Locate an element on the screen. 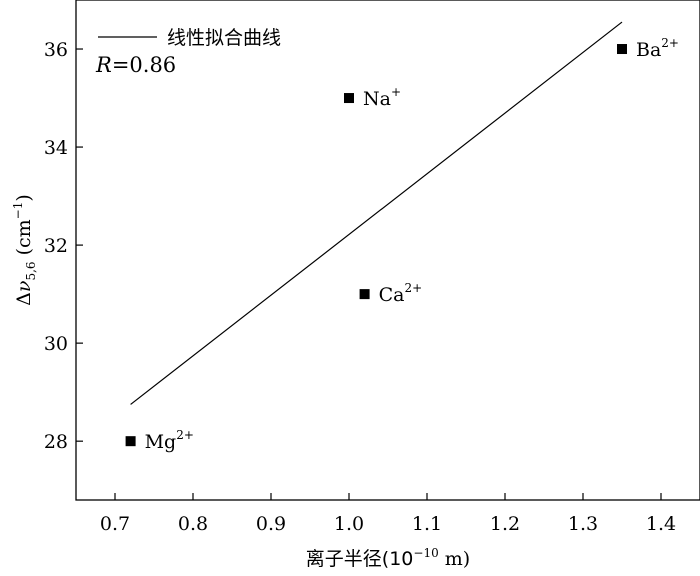 The width and height of the screenshot is (700, 576). x-tick-label: 1.1 is located at coordinates (427, 524).